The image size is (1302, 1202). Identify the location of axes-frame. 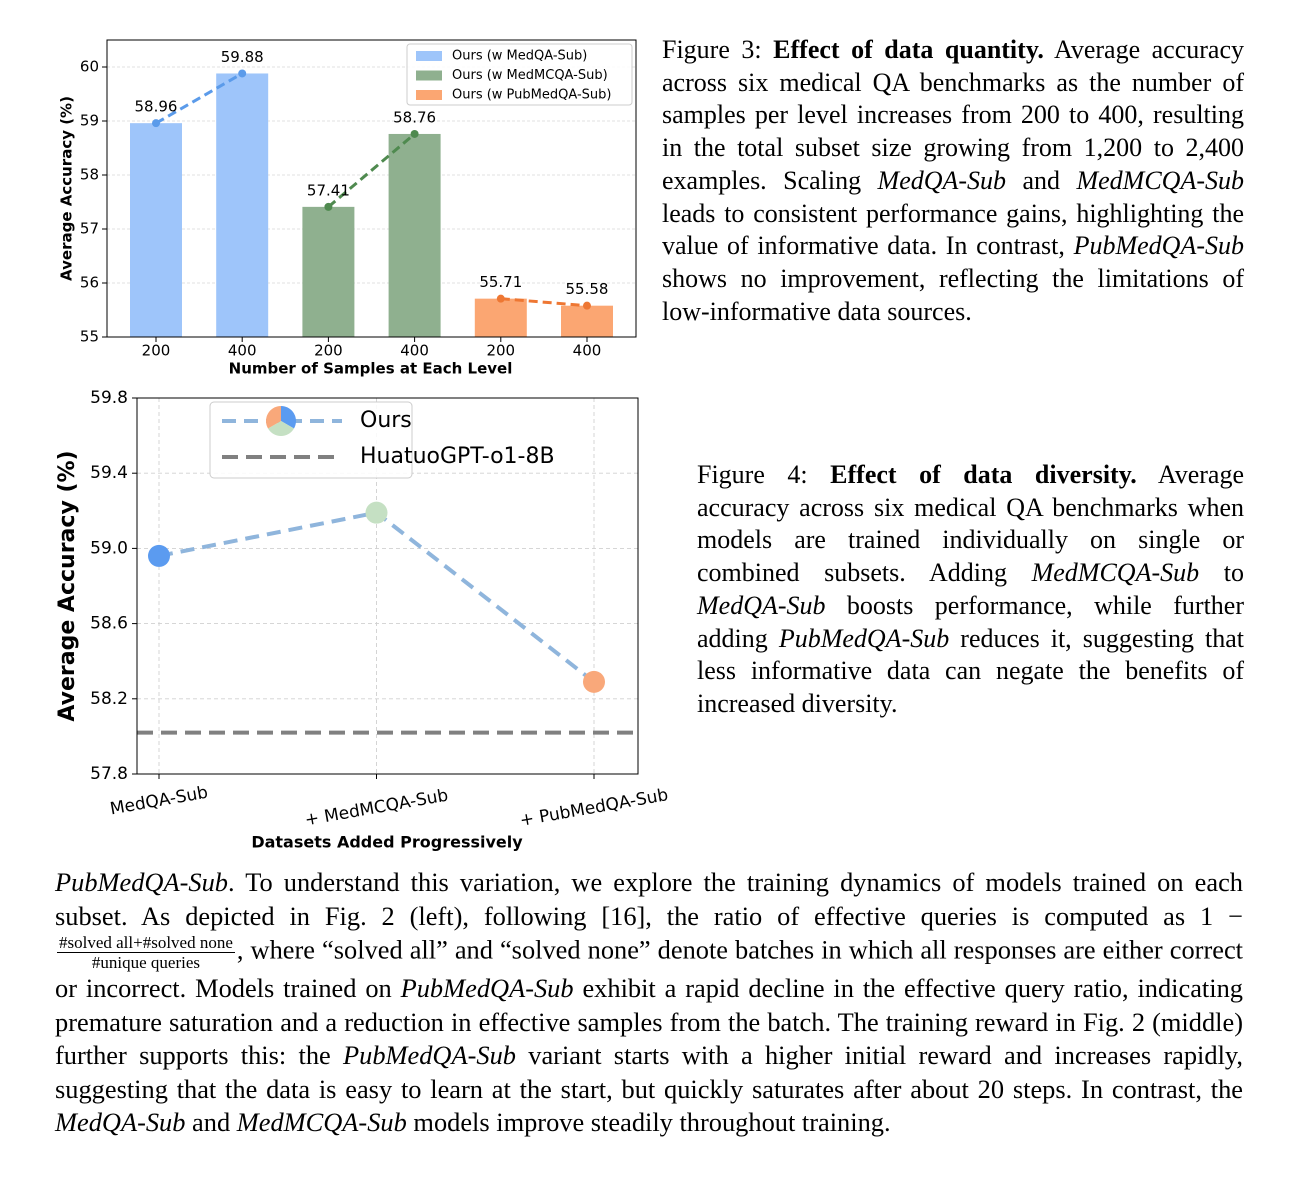
(371, 188).